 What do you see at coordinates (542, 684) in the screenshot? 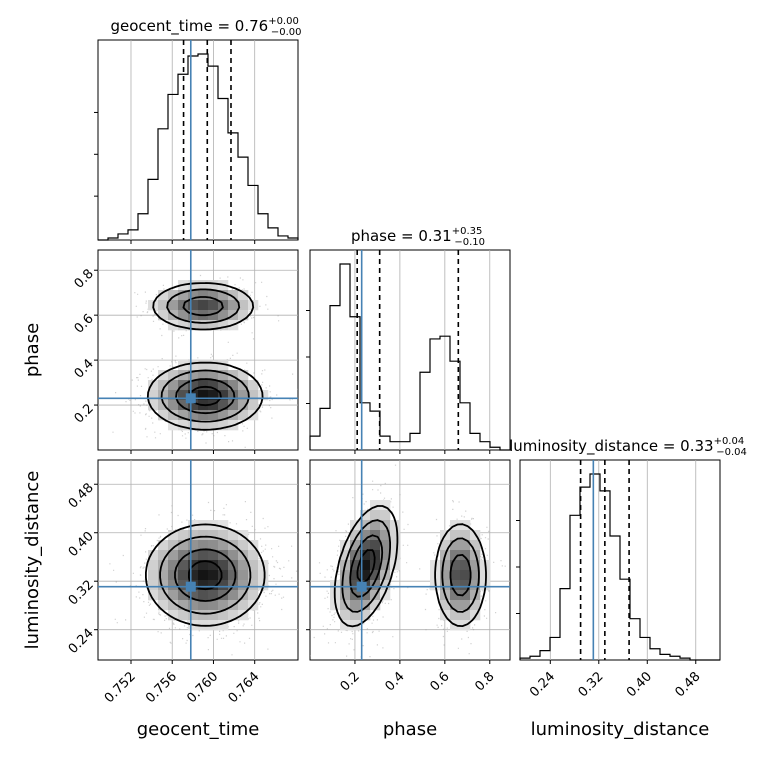
I see `x-tick-label: 0.24` at bounding box center [542, 684].